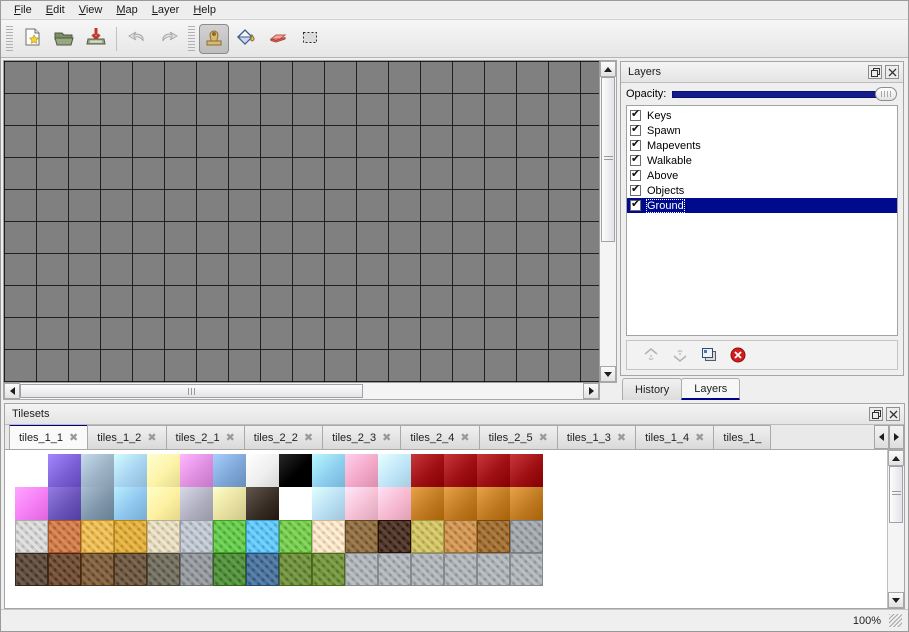 The width and height of the screenshot is (909, 632). I want to click on canvas-h-scroll-thumb, so click(192, 391).